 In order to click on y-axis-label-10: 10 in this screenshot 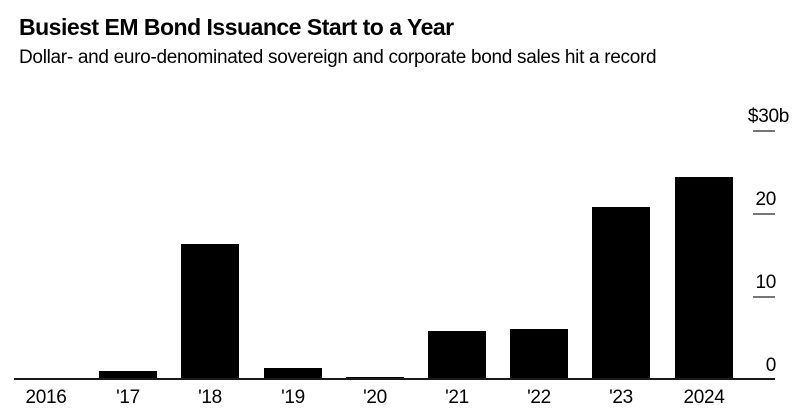, I will do `click(765, 282)`.